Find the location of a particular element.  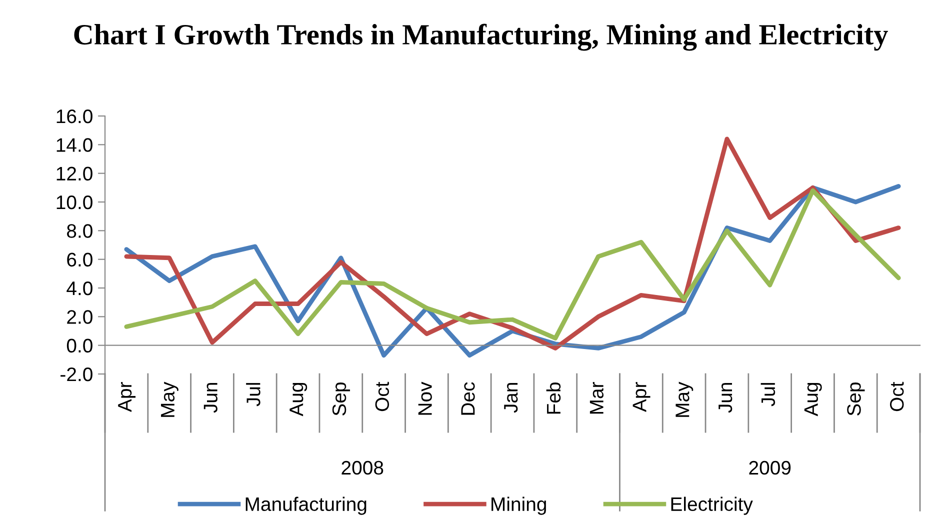

x-tick-label: Dec is located at coordinates (468, 398).